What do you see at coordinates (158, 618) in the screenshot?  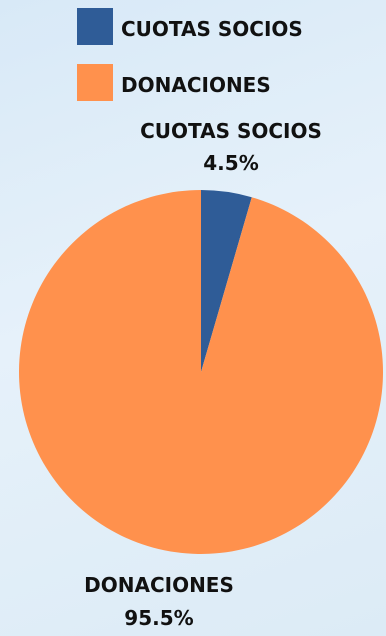 I see `data-label-donaciones-value: 95.5%` at bounding box center [158, 618].